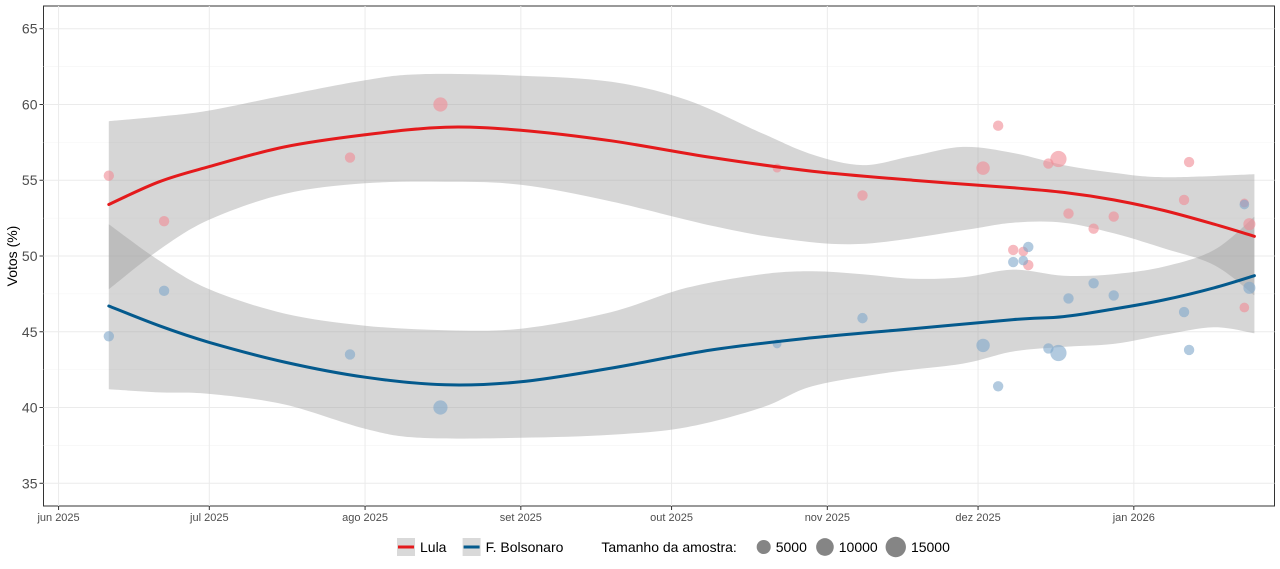 The height and width of the screenshot is (569, 1280). I want to click on y-tick-label: 45, so click(30, 332).